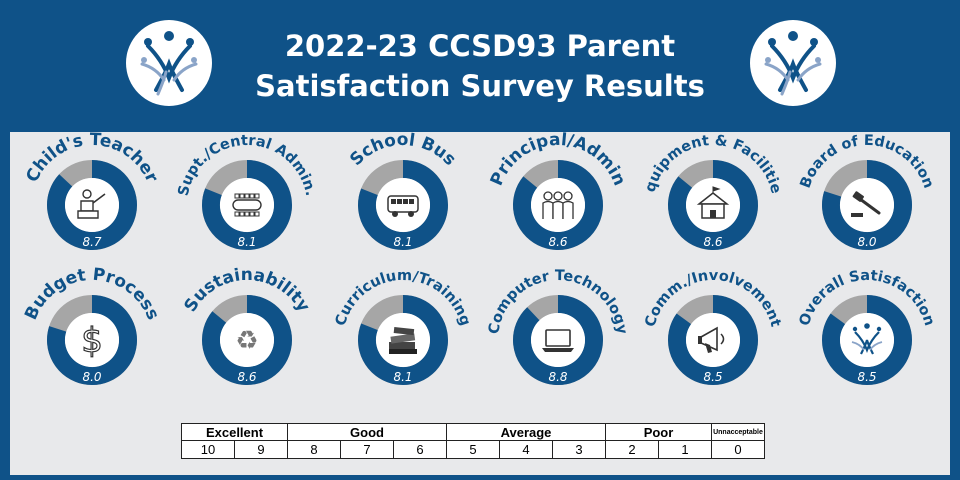  Describe the element at coordinates (208, 449) in the screenshot. I see `scale-number-10: 10` at that location.